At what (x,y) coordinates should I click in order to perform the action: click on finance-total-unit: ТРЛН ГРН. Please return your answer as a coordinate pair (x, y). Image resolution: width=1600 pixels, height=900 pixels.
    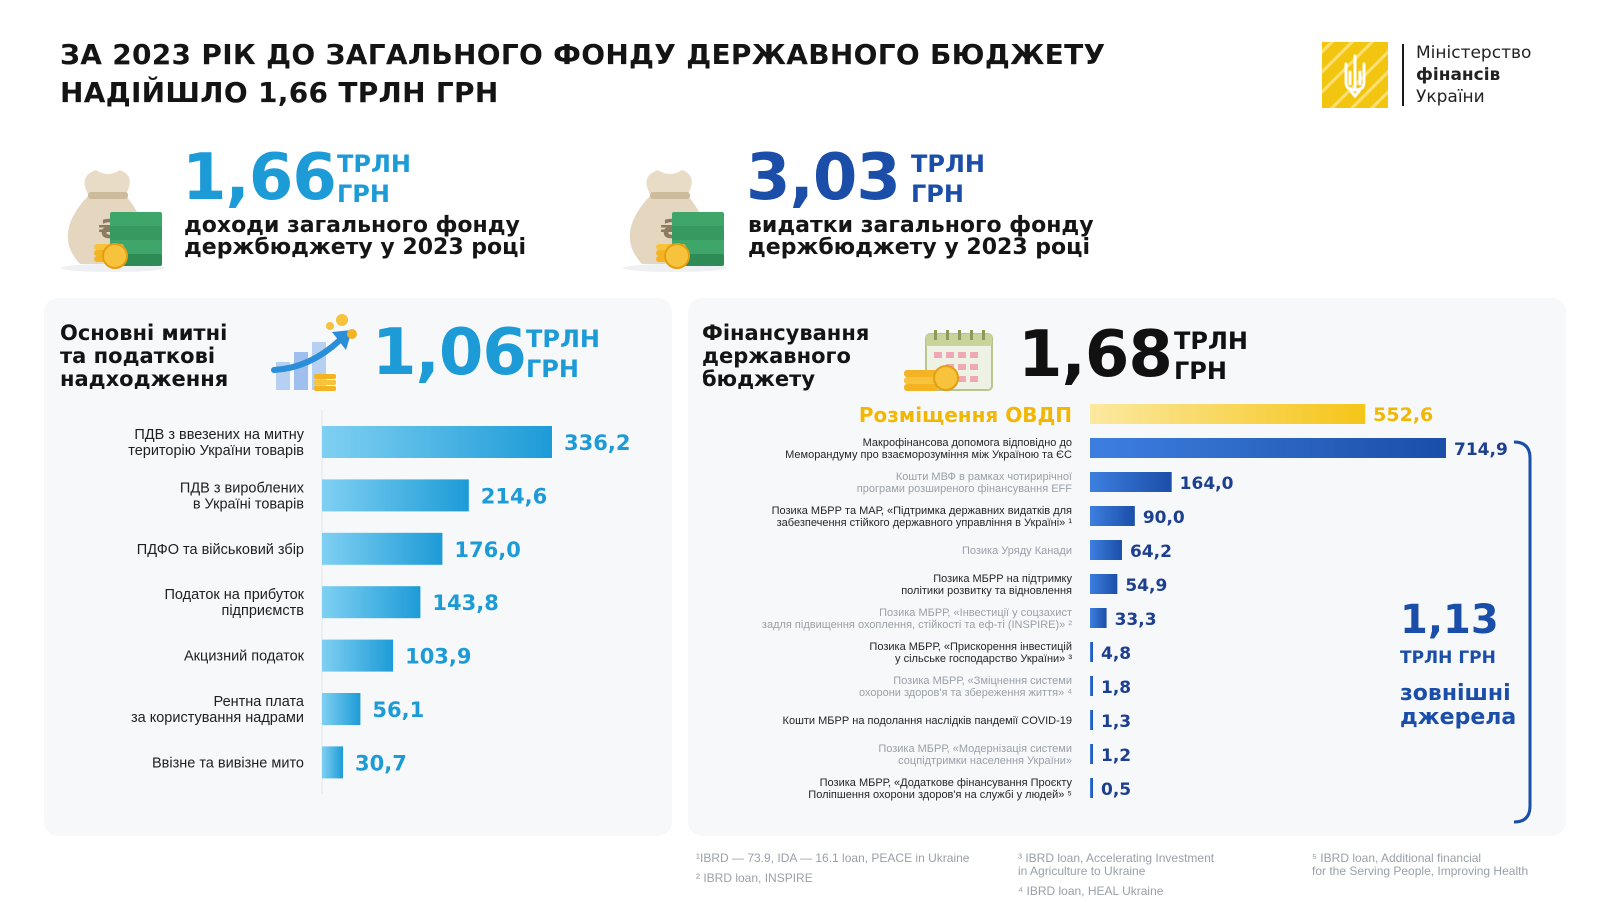
    Looking at the image, I should click on (1211, 356).